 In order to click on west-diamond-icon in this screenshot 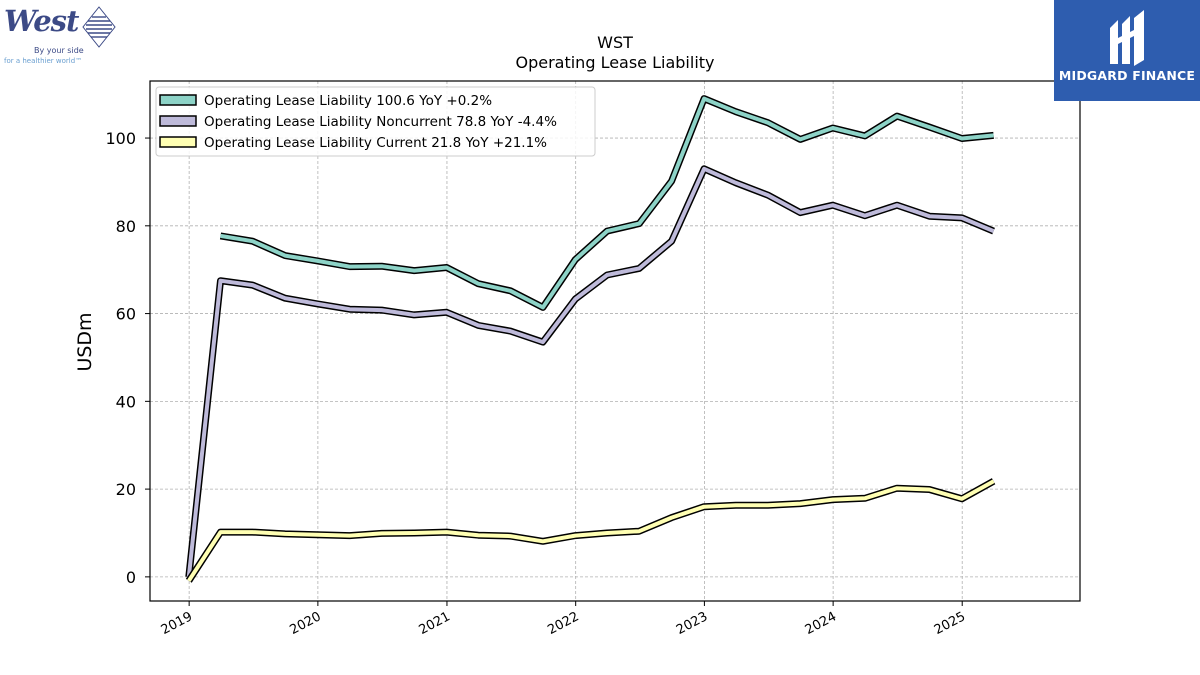, I will do `click(99, 27)`.